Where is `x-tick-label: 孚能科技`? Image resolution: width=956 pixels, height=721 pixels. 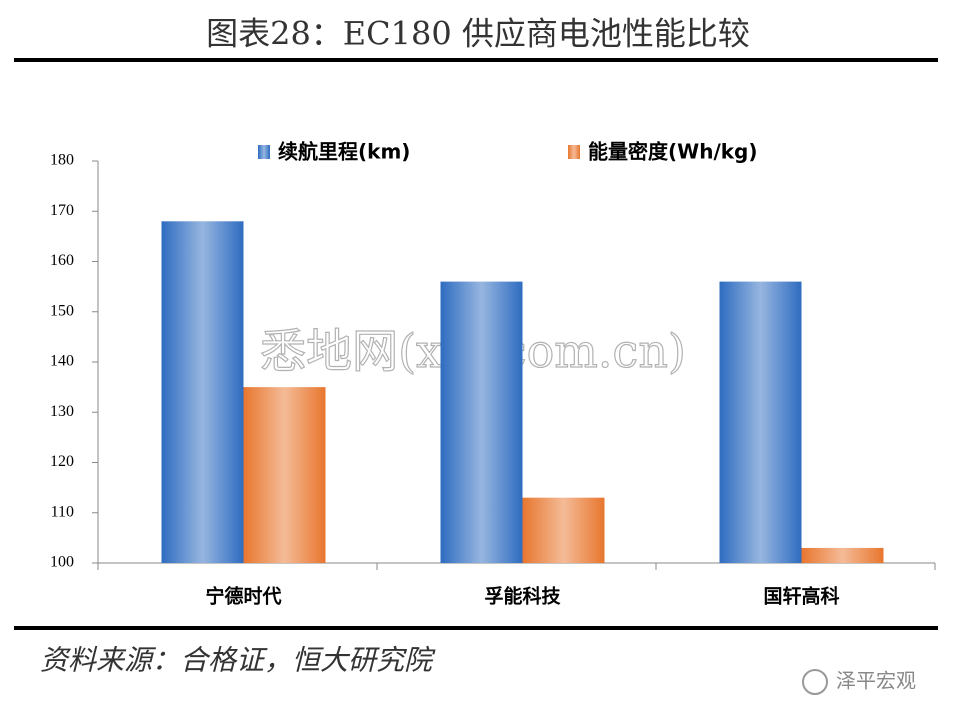
x-tick-label: 孚能科技 is located at coordinates (522, 596).